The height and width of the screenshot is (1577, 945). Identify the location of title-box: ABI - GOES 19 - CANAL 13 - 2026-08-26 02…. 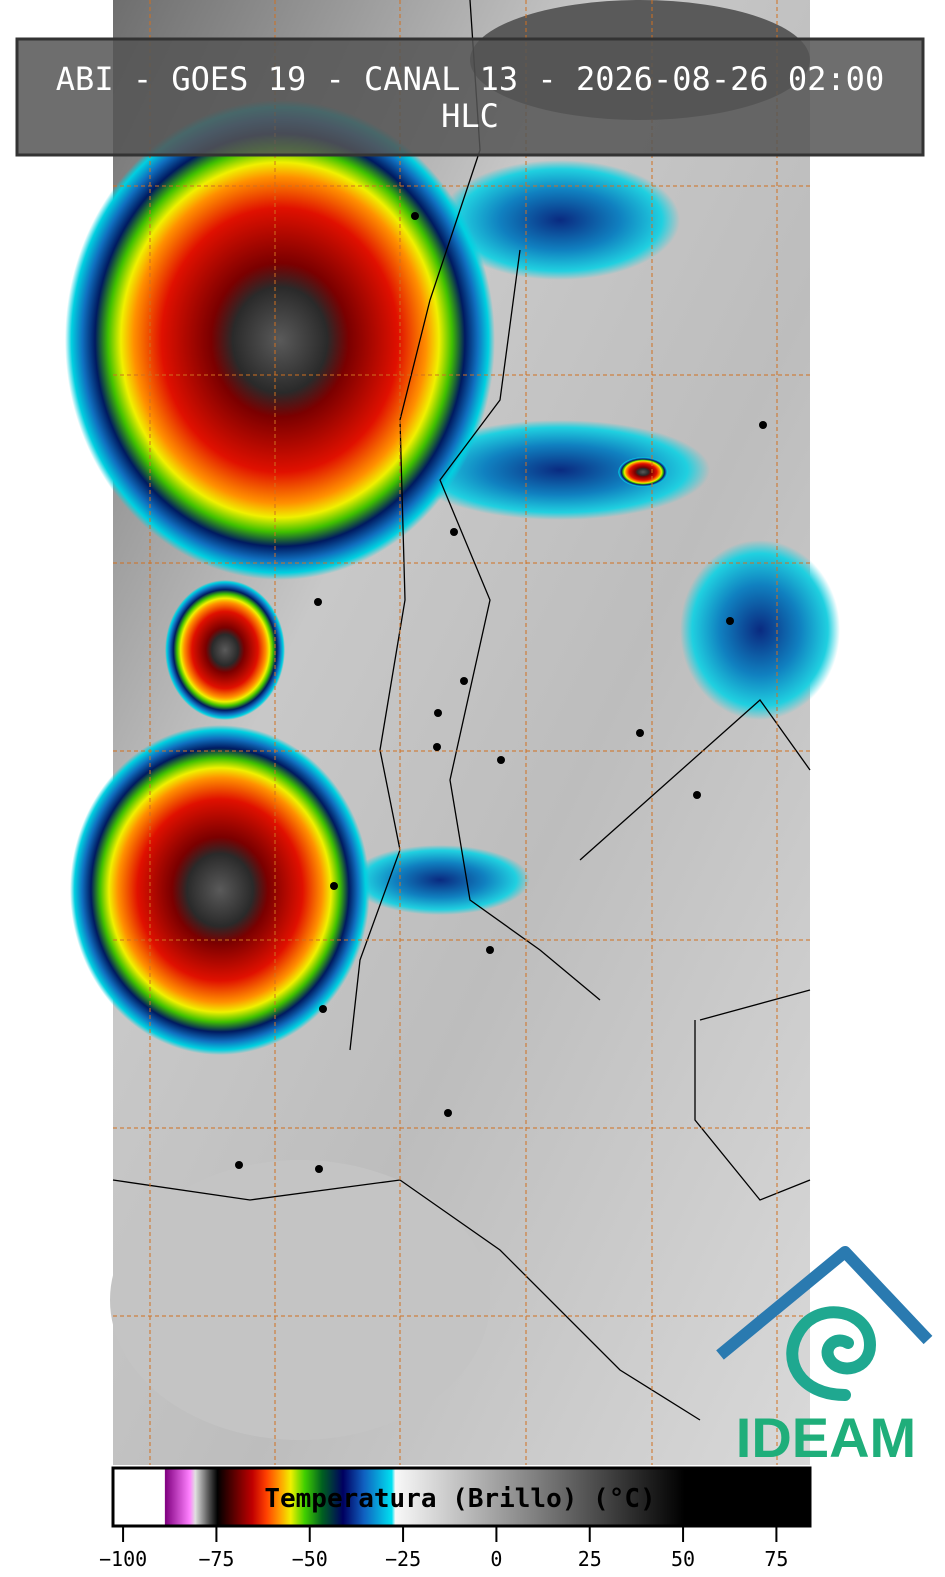
(470, 97).